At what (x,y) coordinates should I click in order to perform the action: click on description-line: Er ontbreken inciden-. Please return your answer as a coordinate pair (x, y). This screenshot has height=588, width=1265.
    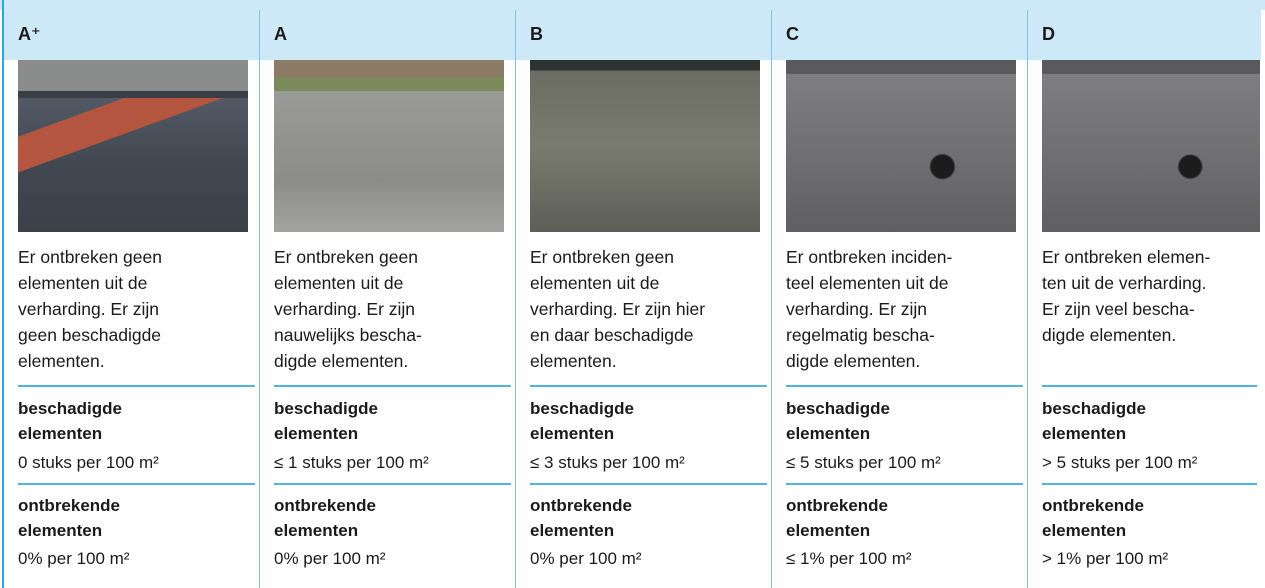
    Looking at the image, I should click on (869, 257).